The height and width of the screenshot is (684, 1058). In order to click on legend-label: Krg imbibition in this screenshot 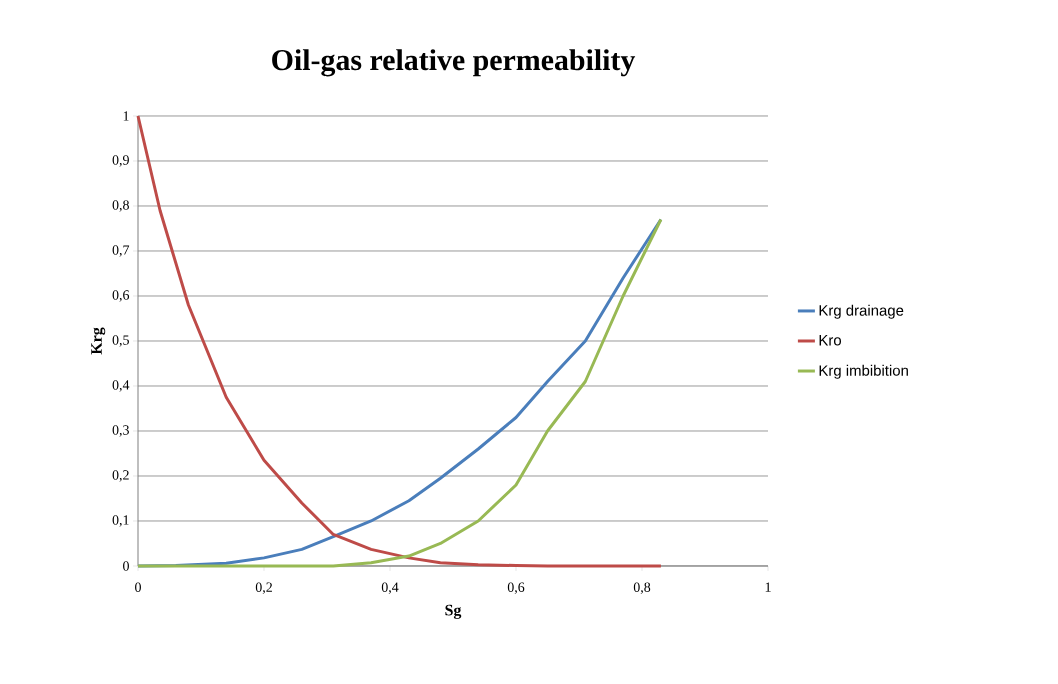, I will do `click(863, 371)`.